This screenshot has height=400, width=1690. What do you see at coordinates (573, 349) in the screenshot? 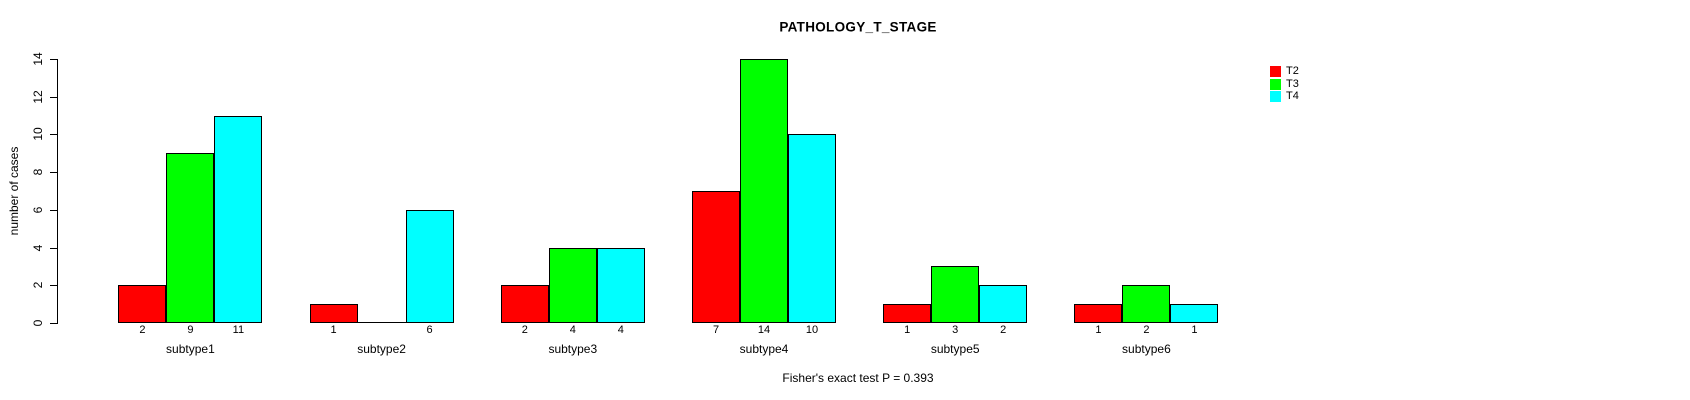
I see `x-category-label-subtype3: subtype3` at bounding box center [573, 349].